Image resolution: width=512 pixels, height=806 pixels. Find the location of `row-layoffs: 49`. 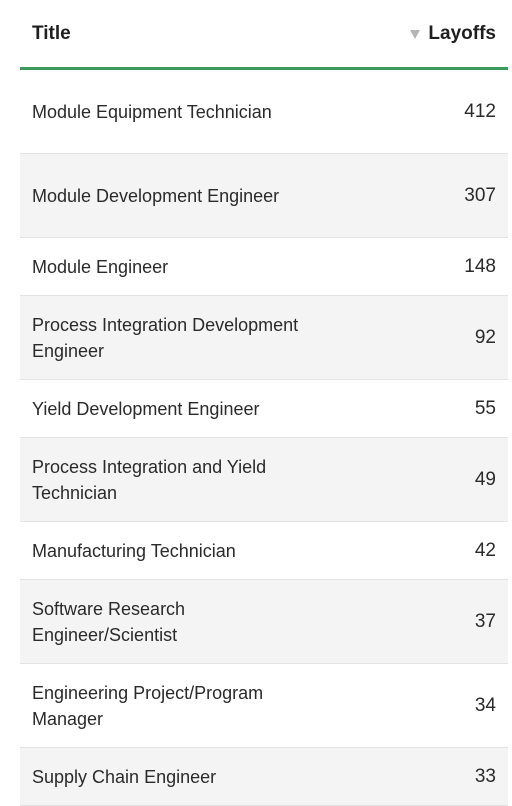

row-layoffs: 49 is located at coordinates (485, 479).